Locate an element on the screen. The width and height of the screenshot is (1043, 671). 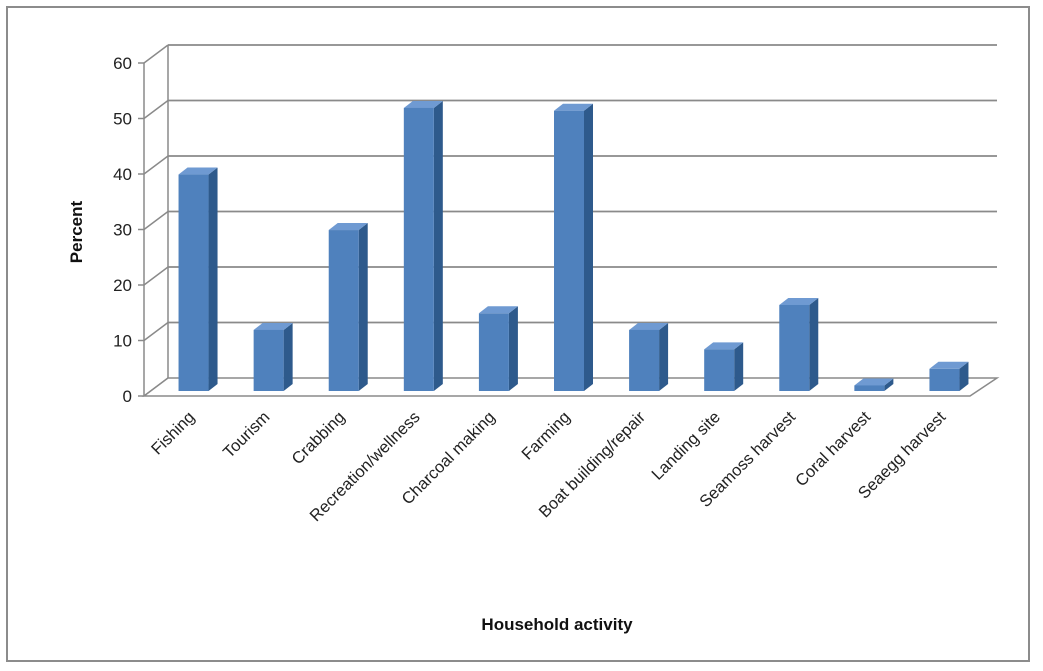
x-category-label: Farming is located at coordinates (546, 436).